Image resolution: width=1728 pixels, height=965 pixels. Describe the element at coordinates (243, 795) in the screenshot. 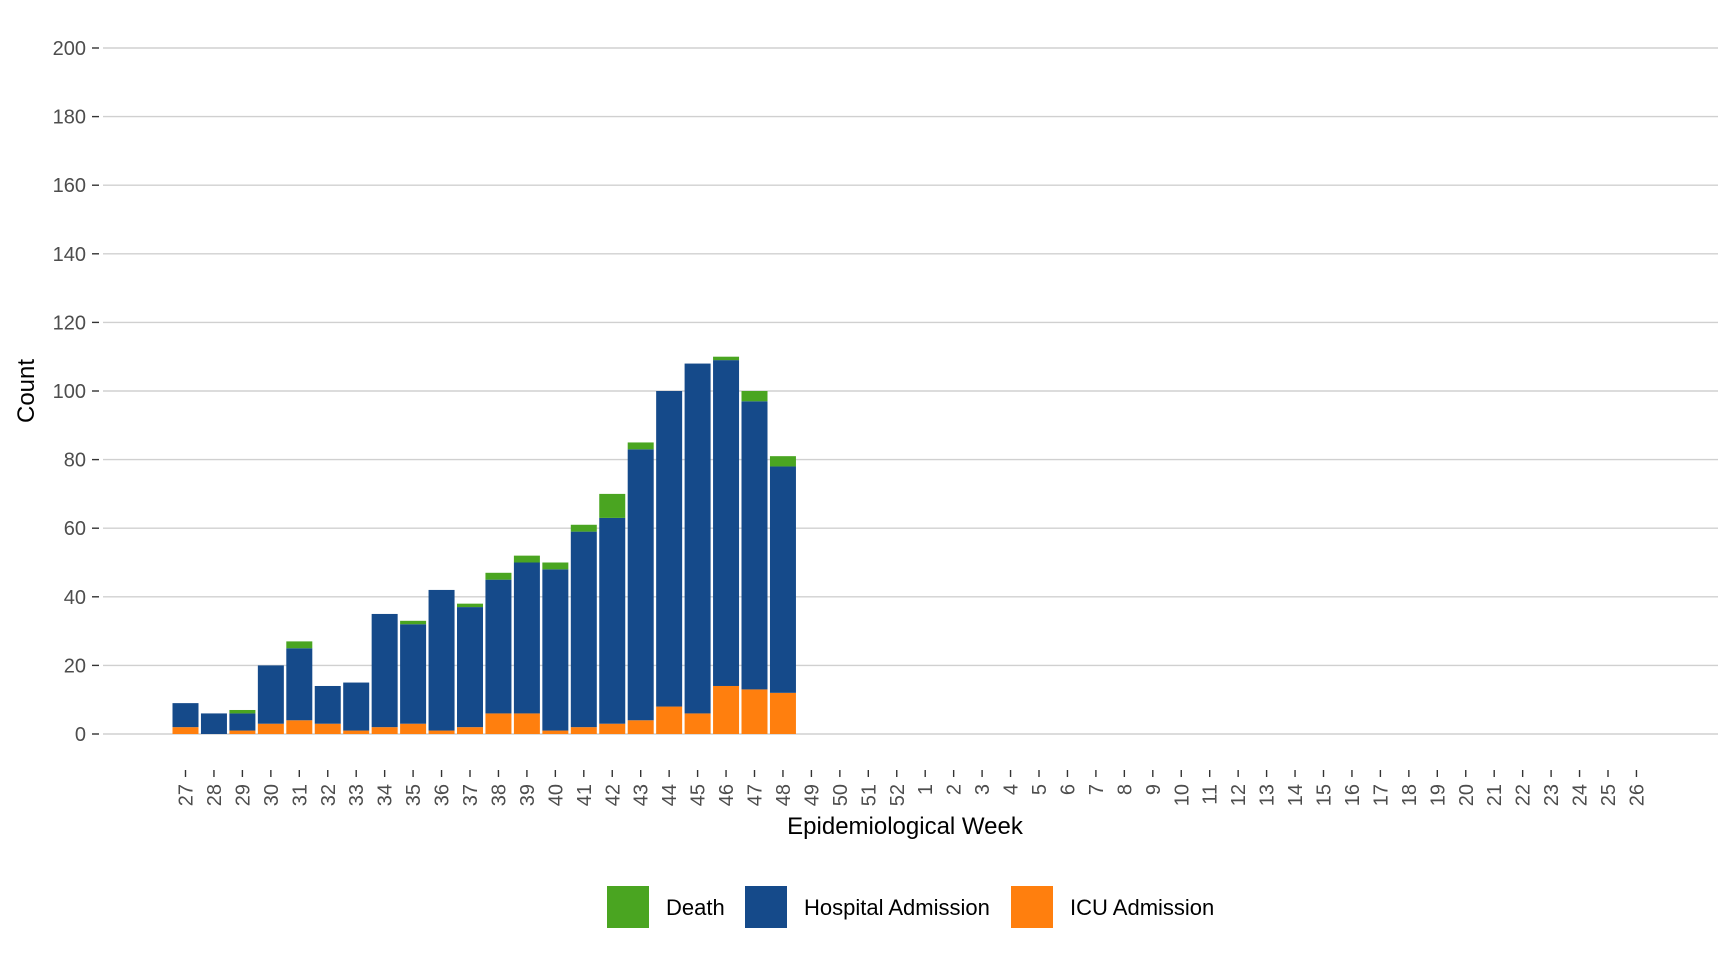

I see `x-tick-label: 29` at that location.